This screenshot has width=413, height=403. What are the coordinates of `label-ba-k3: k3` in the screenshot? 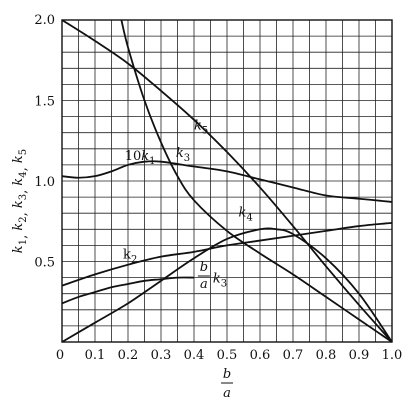 It's located at (220, 280).